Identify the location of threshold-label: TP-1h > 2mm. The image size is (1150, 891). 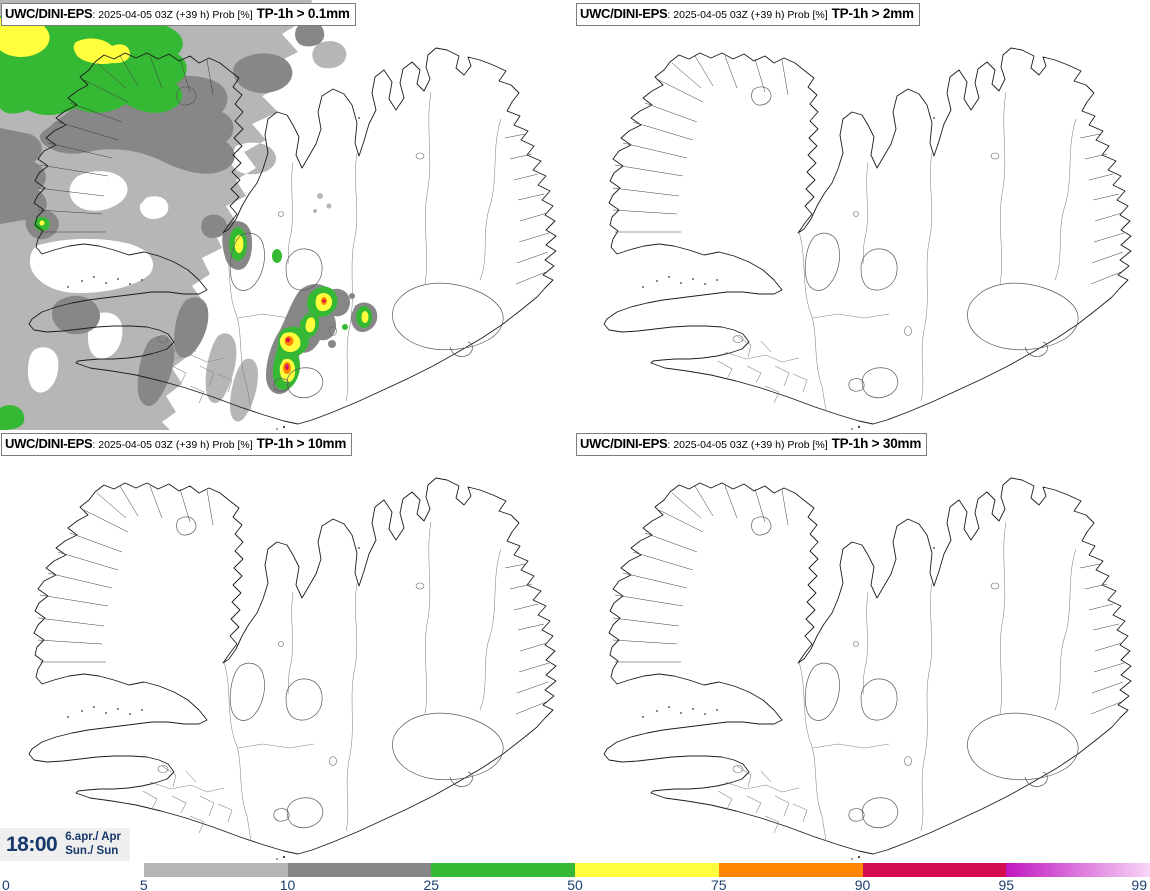
(872, 13).